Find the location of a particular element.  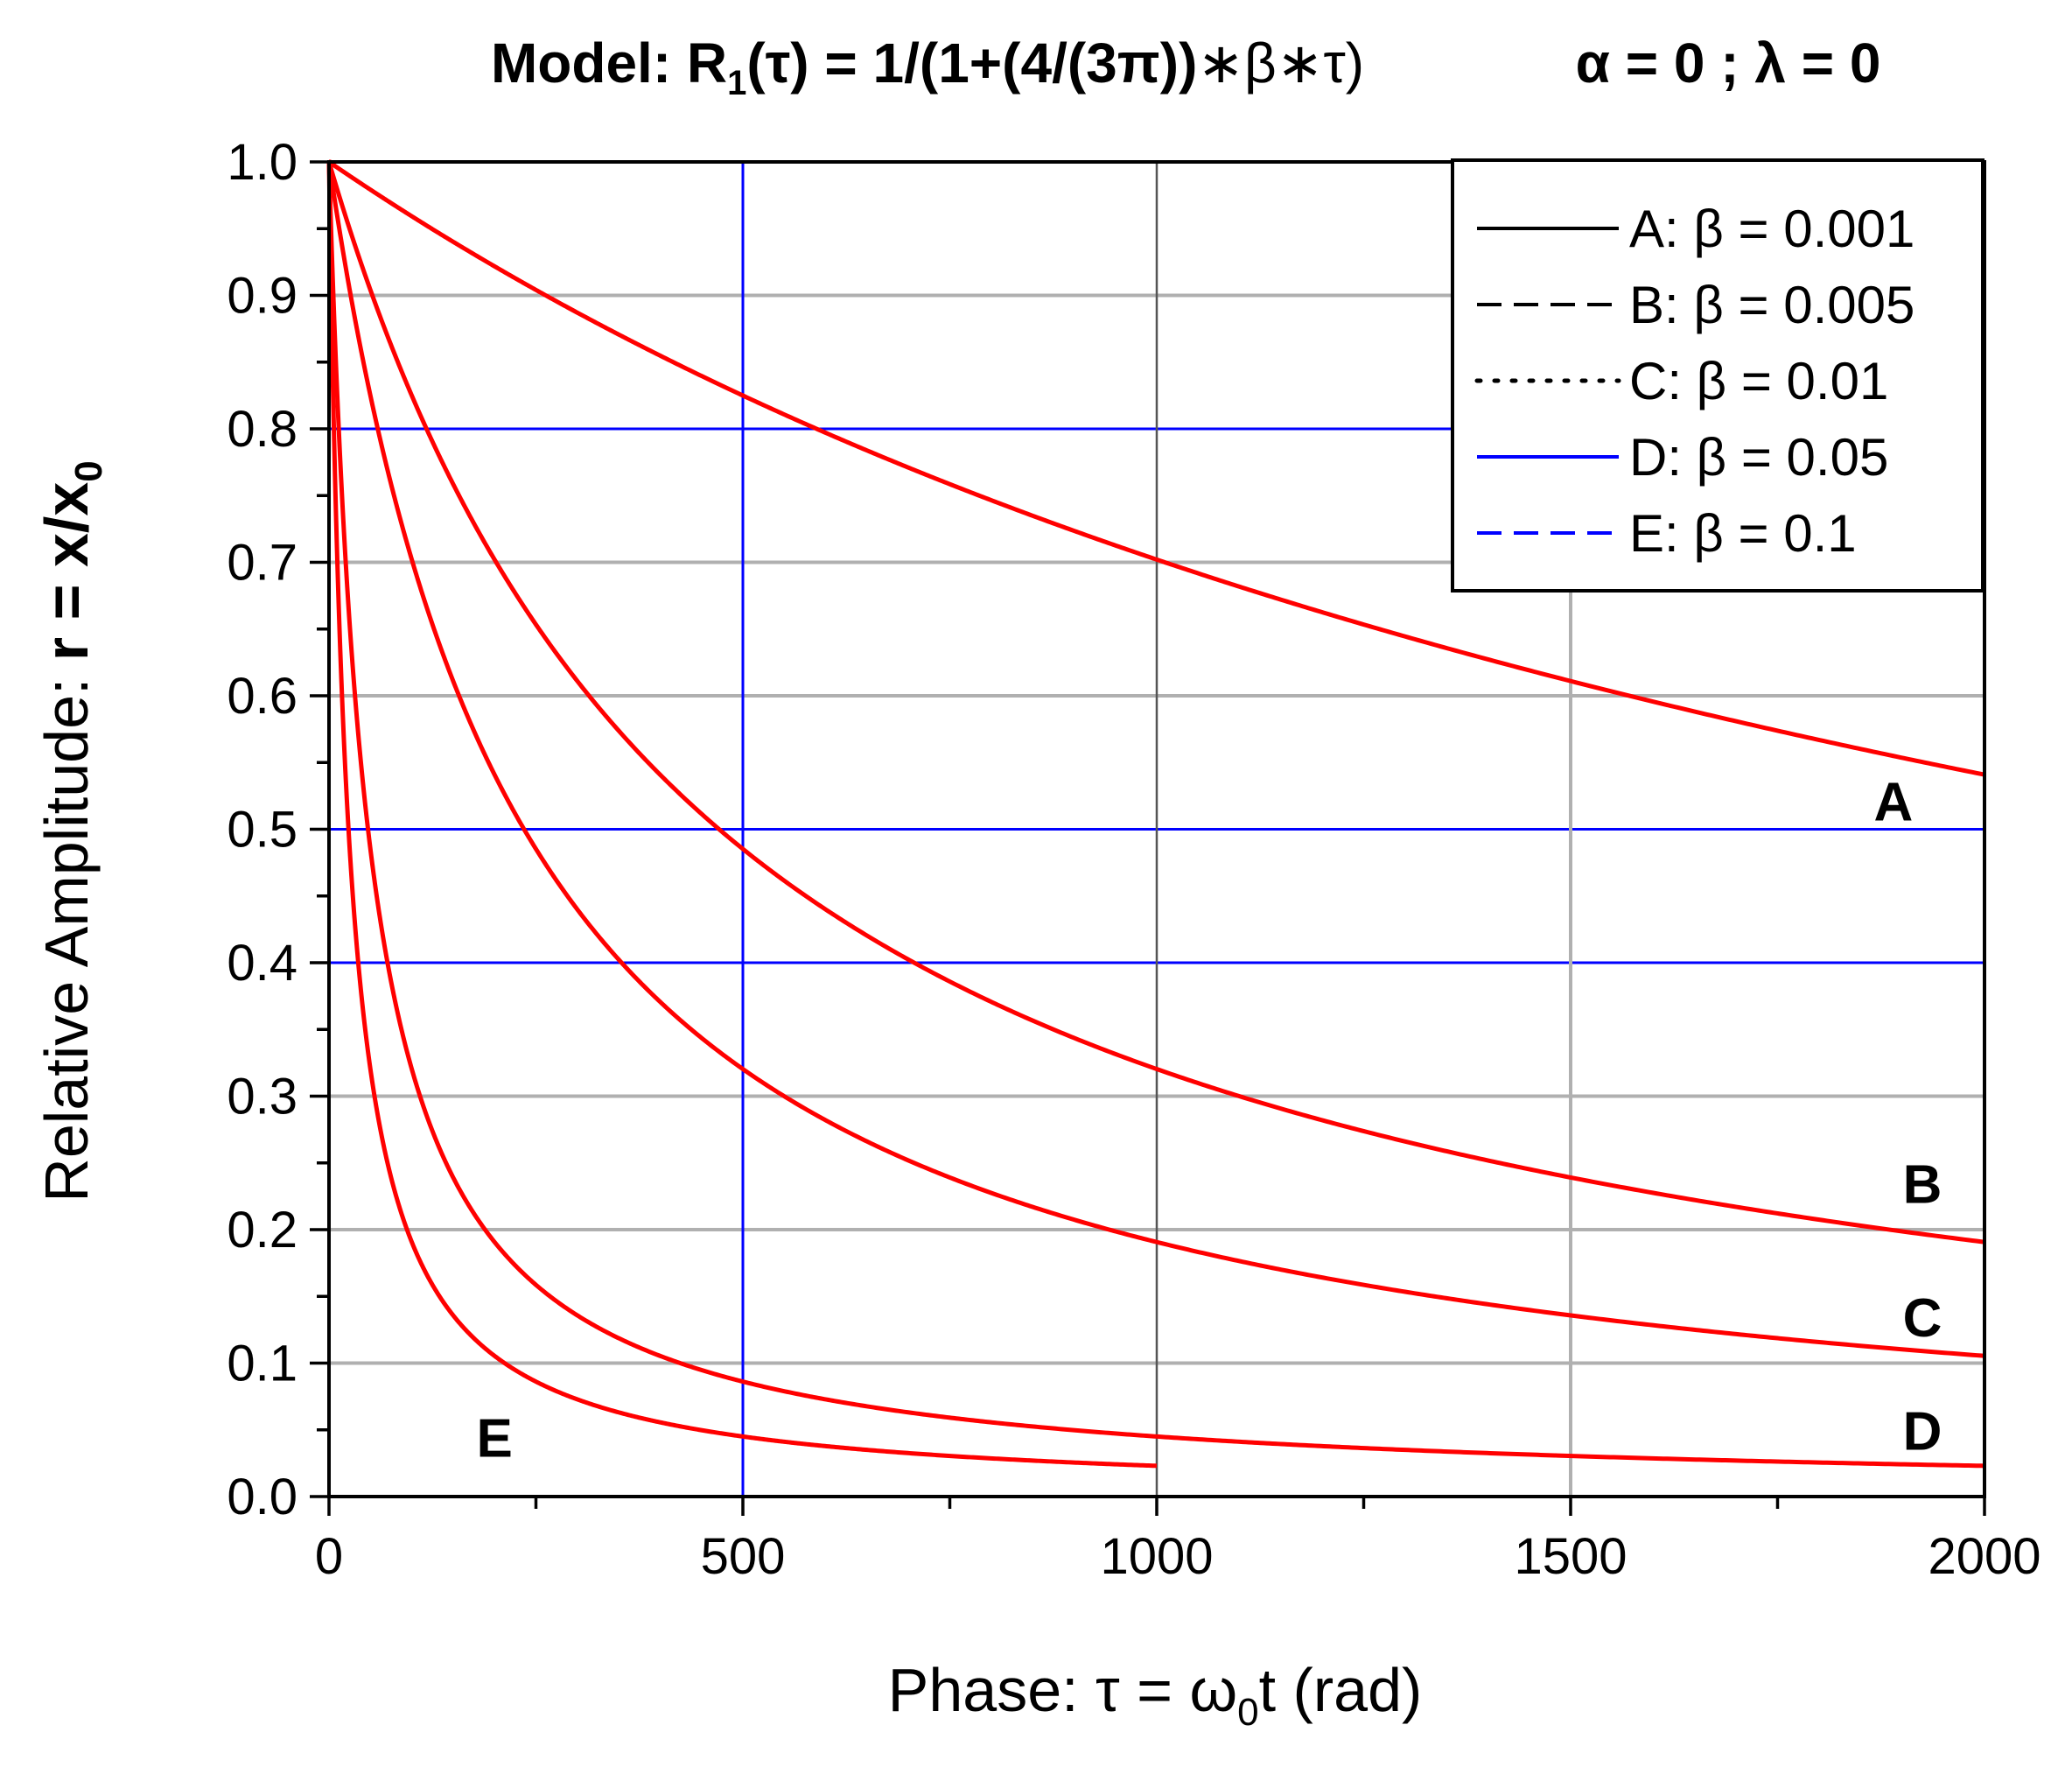

y-tick-label: 0.2 is located at coordinates (262, 1230).